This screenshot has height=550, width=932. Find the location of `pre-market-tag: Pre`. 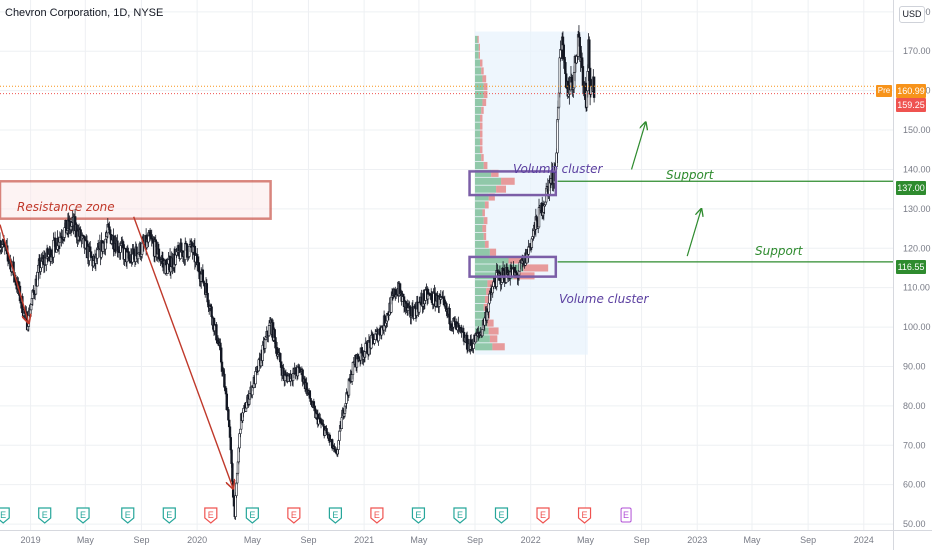

pre-market-tag: Pre is located at coordinates (884, 91).